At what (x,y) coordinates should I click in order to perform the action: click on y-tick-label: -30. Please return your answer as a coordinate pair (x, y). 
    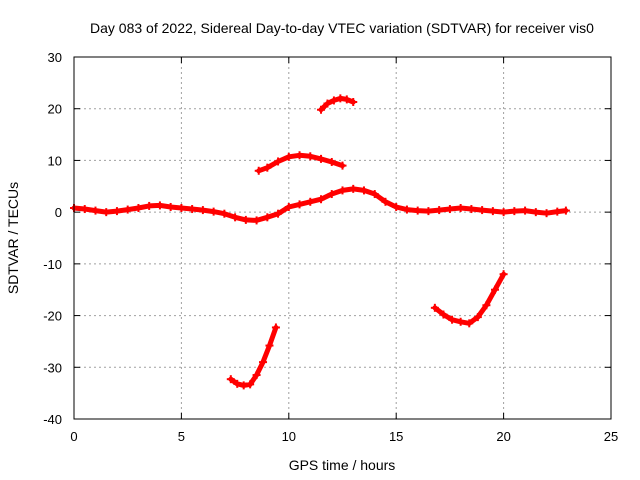
    Looking at the image, I should click on (52, 367).